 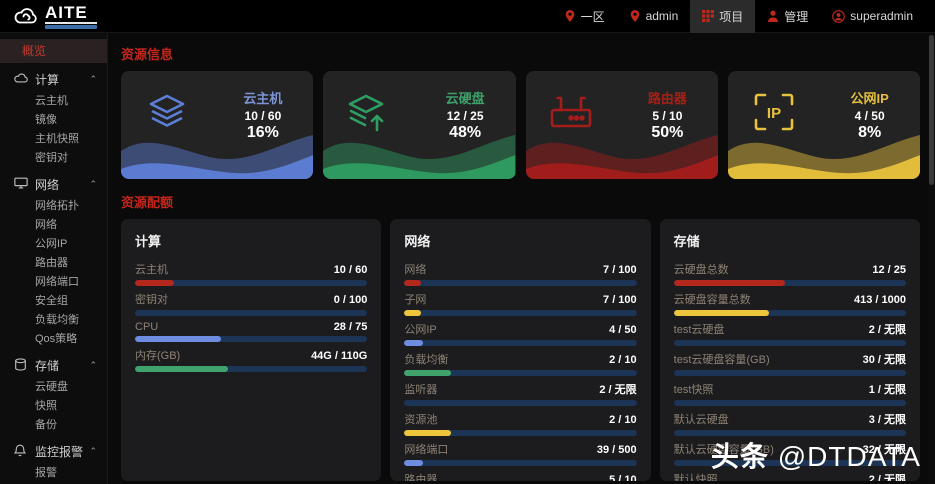 I want to click on quota-row-默认云硬盘容量(GB): 默认云硬盘容量(GB) 32 / 无限, so click(x=789, y=453).